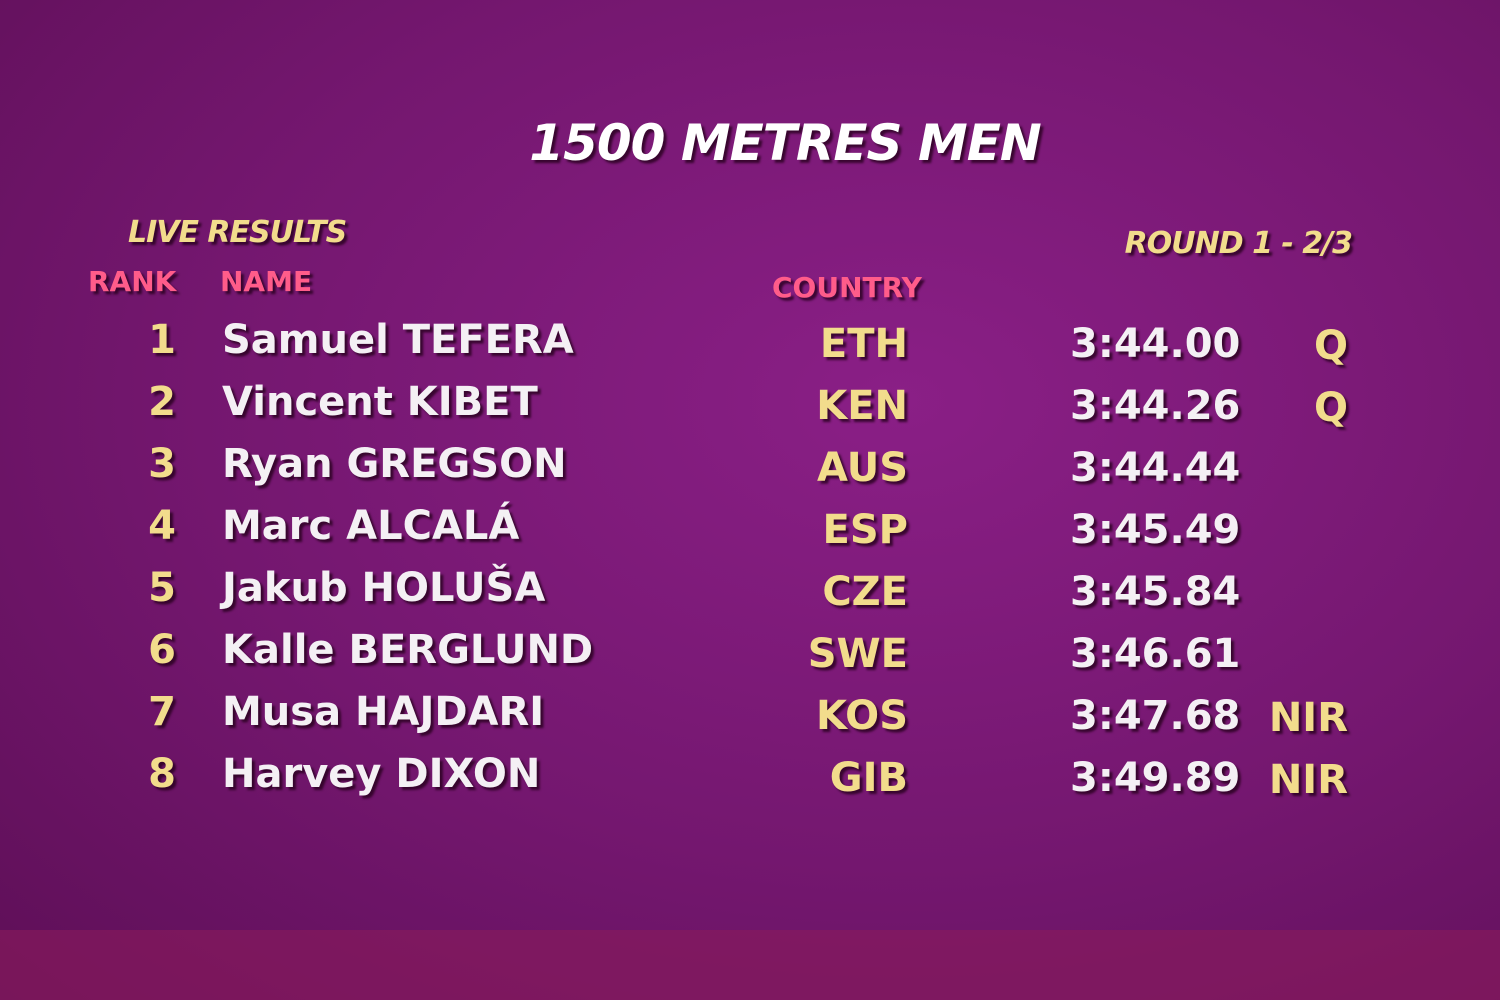 The width and height of the screenshot is (1500, 1000). I want to click on time: 3:49.89, so click(1155, 778).